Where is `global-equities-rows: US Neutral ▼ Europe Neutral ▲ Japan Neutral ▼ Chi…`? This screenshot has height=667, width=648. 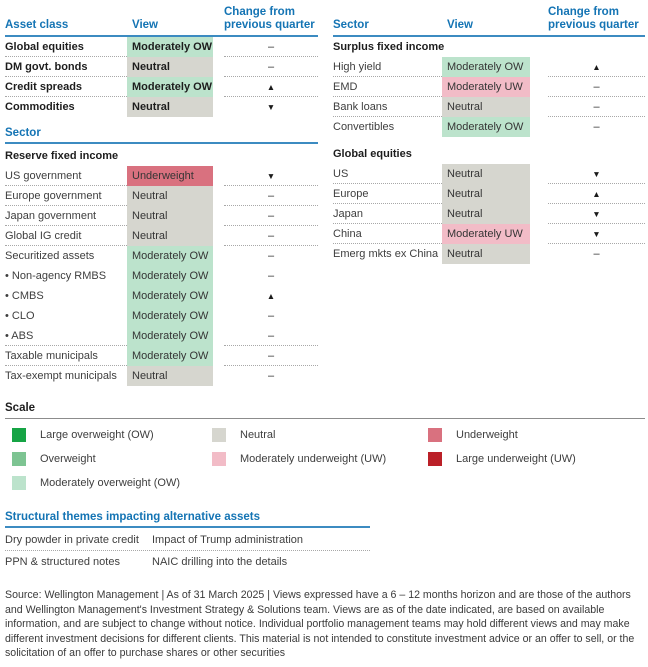 global-equities-rows: US Neutral ▼ Europe Neutral ▲ Japan Neutral ▼ Chi… is located at coordinates (489, 214).